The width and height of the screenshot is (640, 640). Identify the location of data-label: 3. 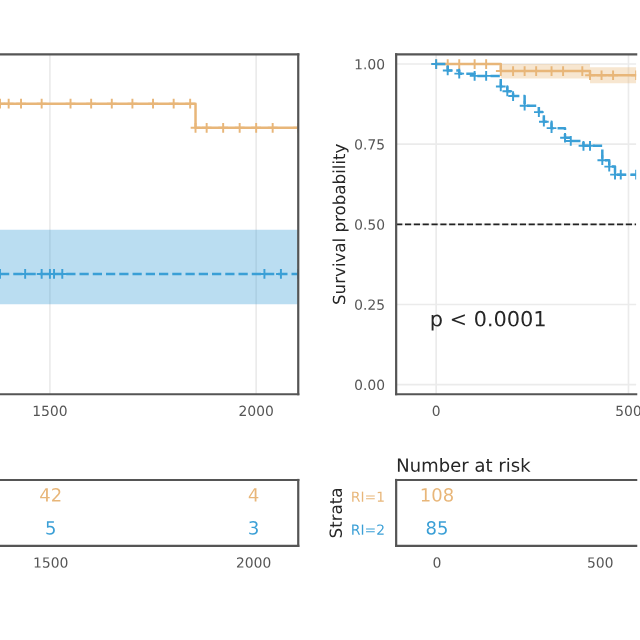
(253, 528).